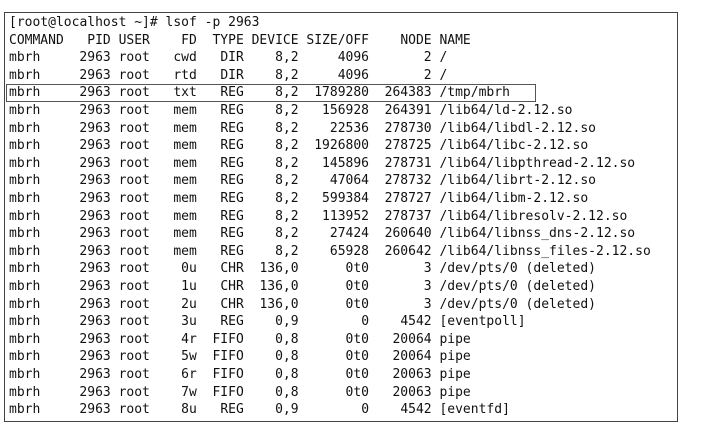  What do you see at coordinates (349, 251) in the screenshot?
I see `size-off-cell: 65928` at bounding box center [349, 251].